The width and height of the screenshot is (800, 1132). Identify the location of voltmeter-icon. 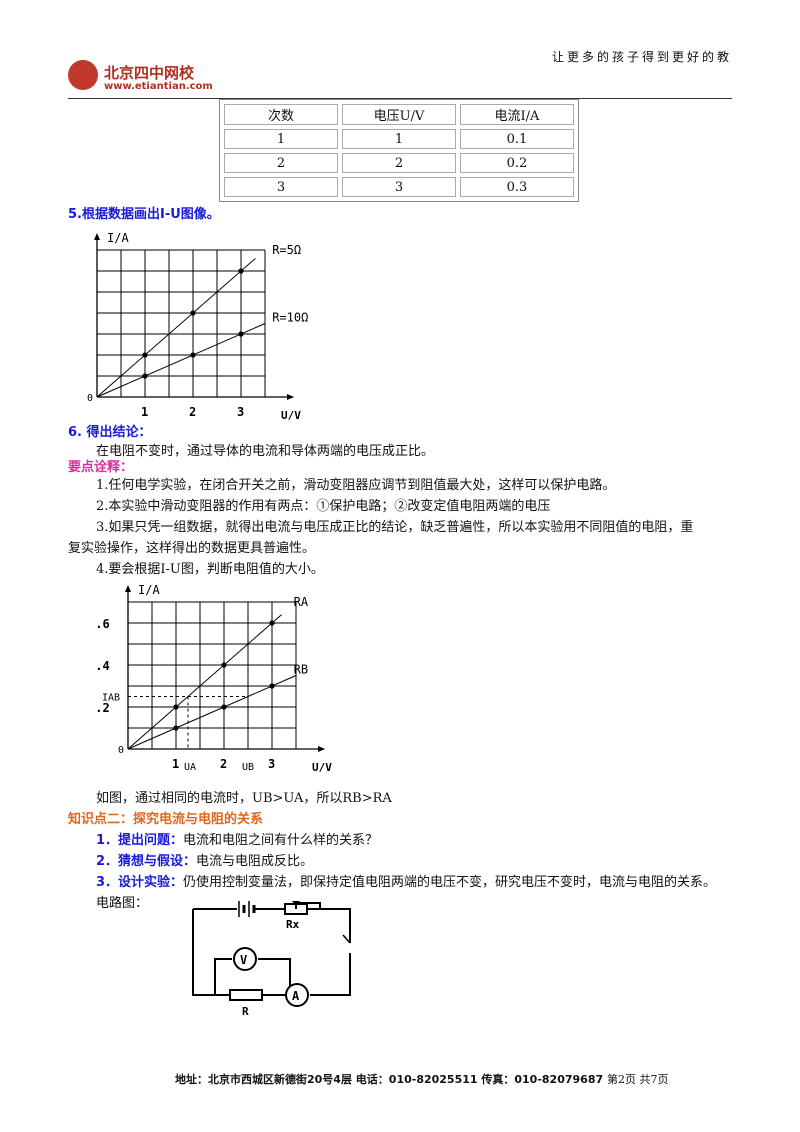
(245, 959).